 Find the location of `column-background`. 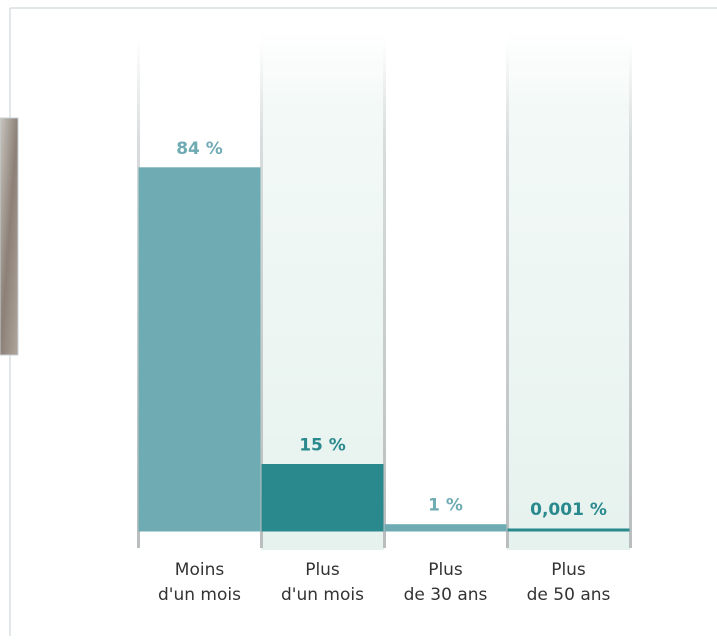

column-background is located at coordinates (568, 290).